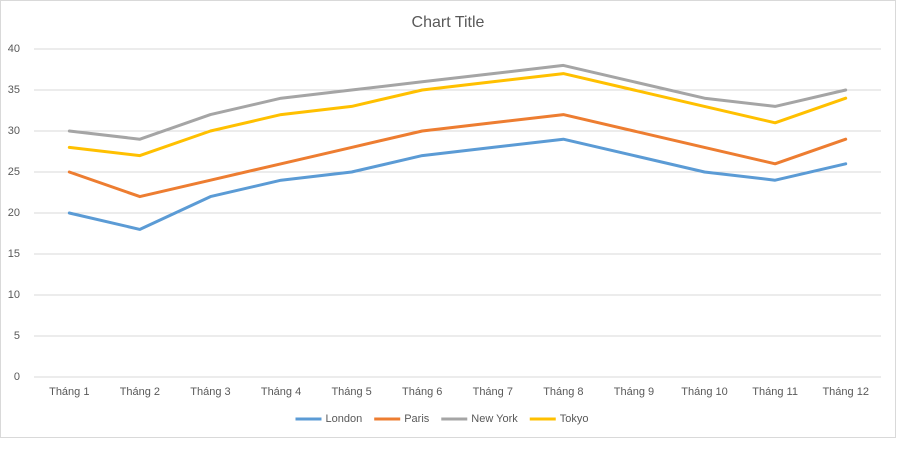  What do you see at coordinates (494, 419) in the screenshot?
I see `legend-label: New York` at bounding box center [494, 419].